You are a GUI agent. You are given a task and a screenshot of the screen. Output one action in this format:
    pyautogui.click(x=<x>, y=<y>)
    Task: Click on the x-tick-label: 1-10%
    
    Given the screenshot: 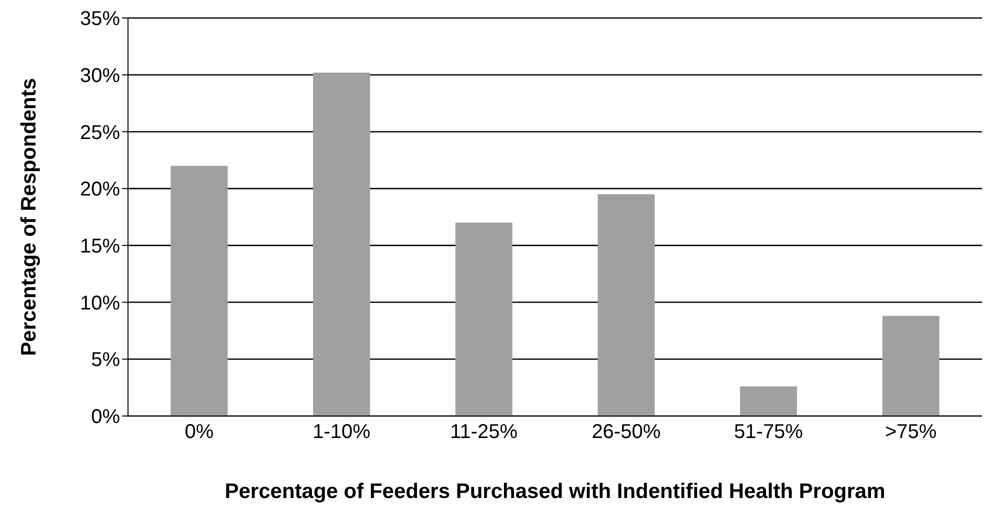 What is the action you would take?
    pyautogui.click(x=341, y=432)
    